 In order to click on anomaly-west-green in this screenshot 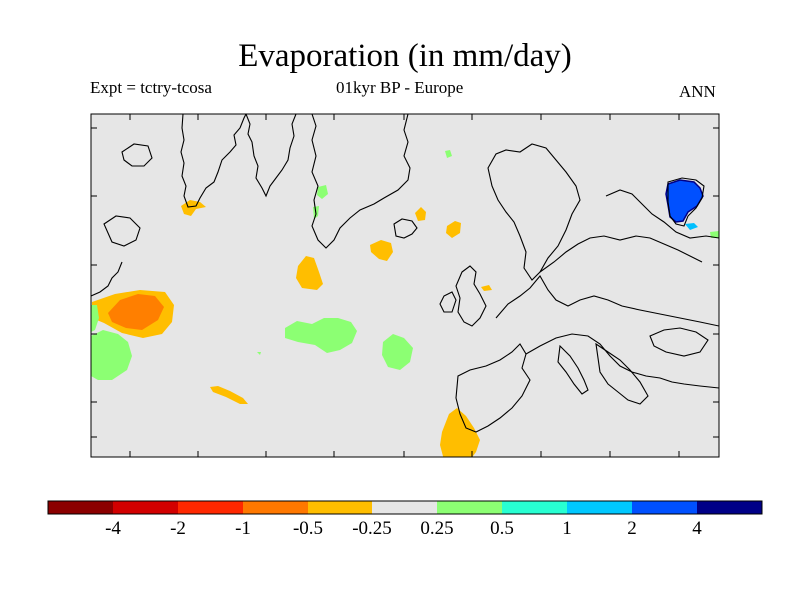, I will do `click(111, 355)`.